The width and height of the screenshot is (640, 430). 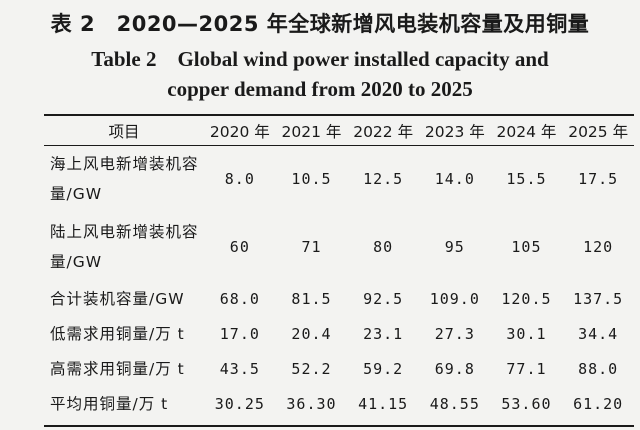 What do you see at coordinates (240, 179) in the screenshot?
I see `cell-value: 8.0` at bounding box center [240, 179].